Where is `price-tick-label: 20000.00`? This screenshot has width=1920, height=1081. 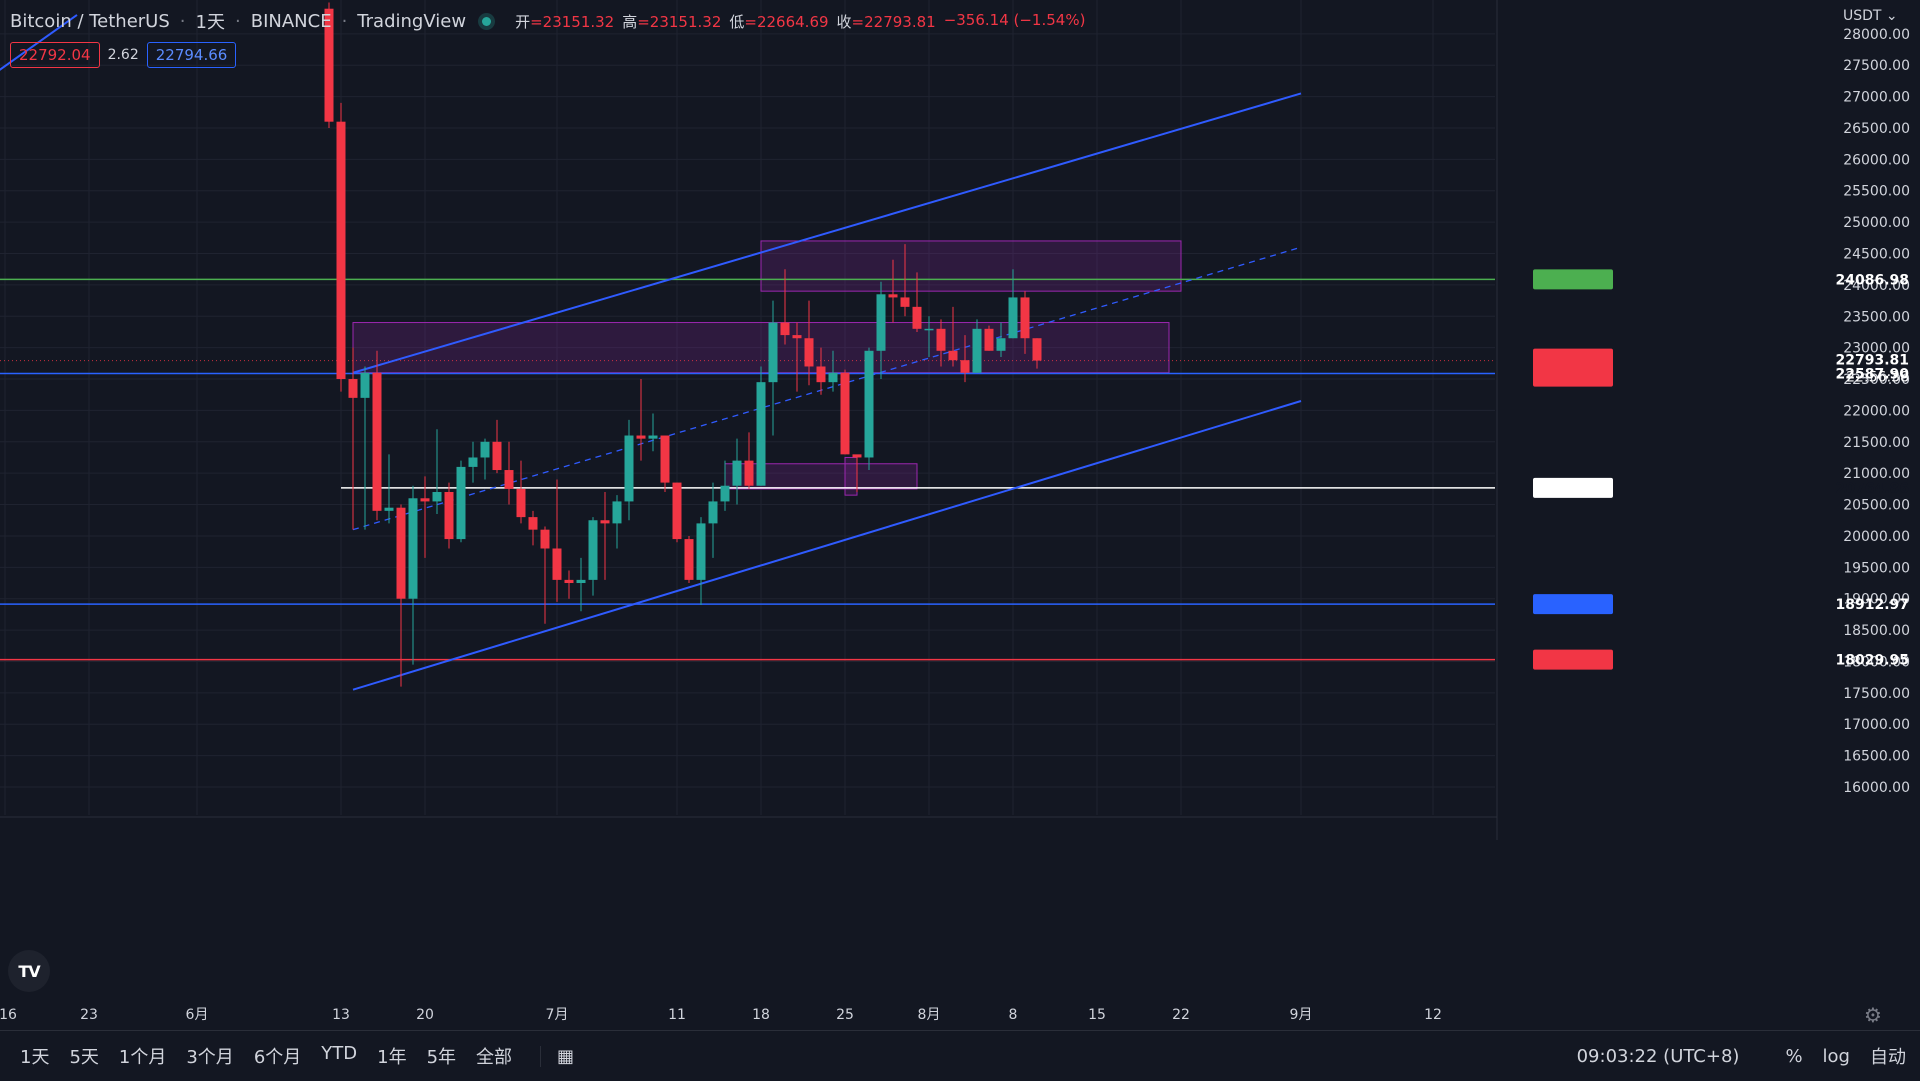 price-tick-label: 20000.00 is located at coordinates (1876, 537).